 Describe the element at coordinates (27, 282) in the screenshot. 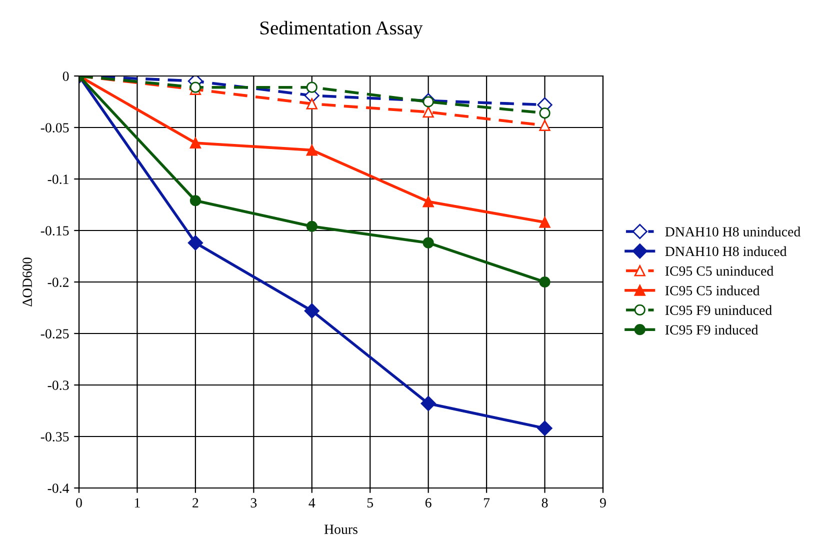

I see `y-axis-title: ΔOD600` at that location.